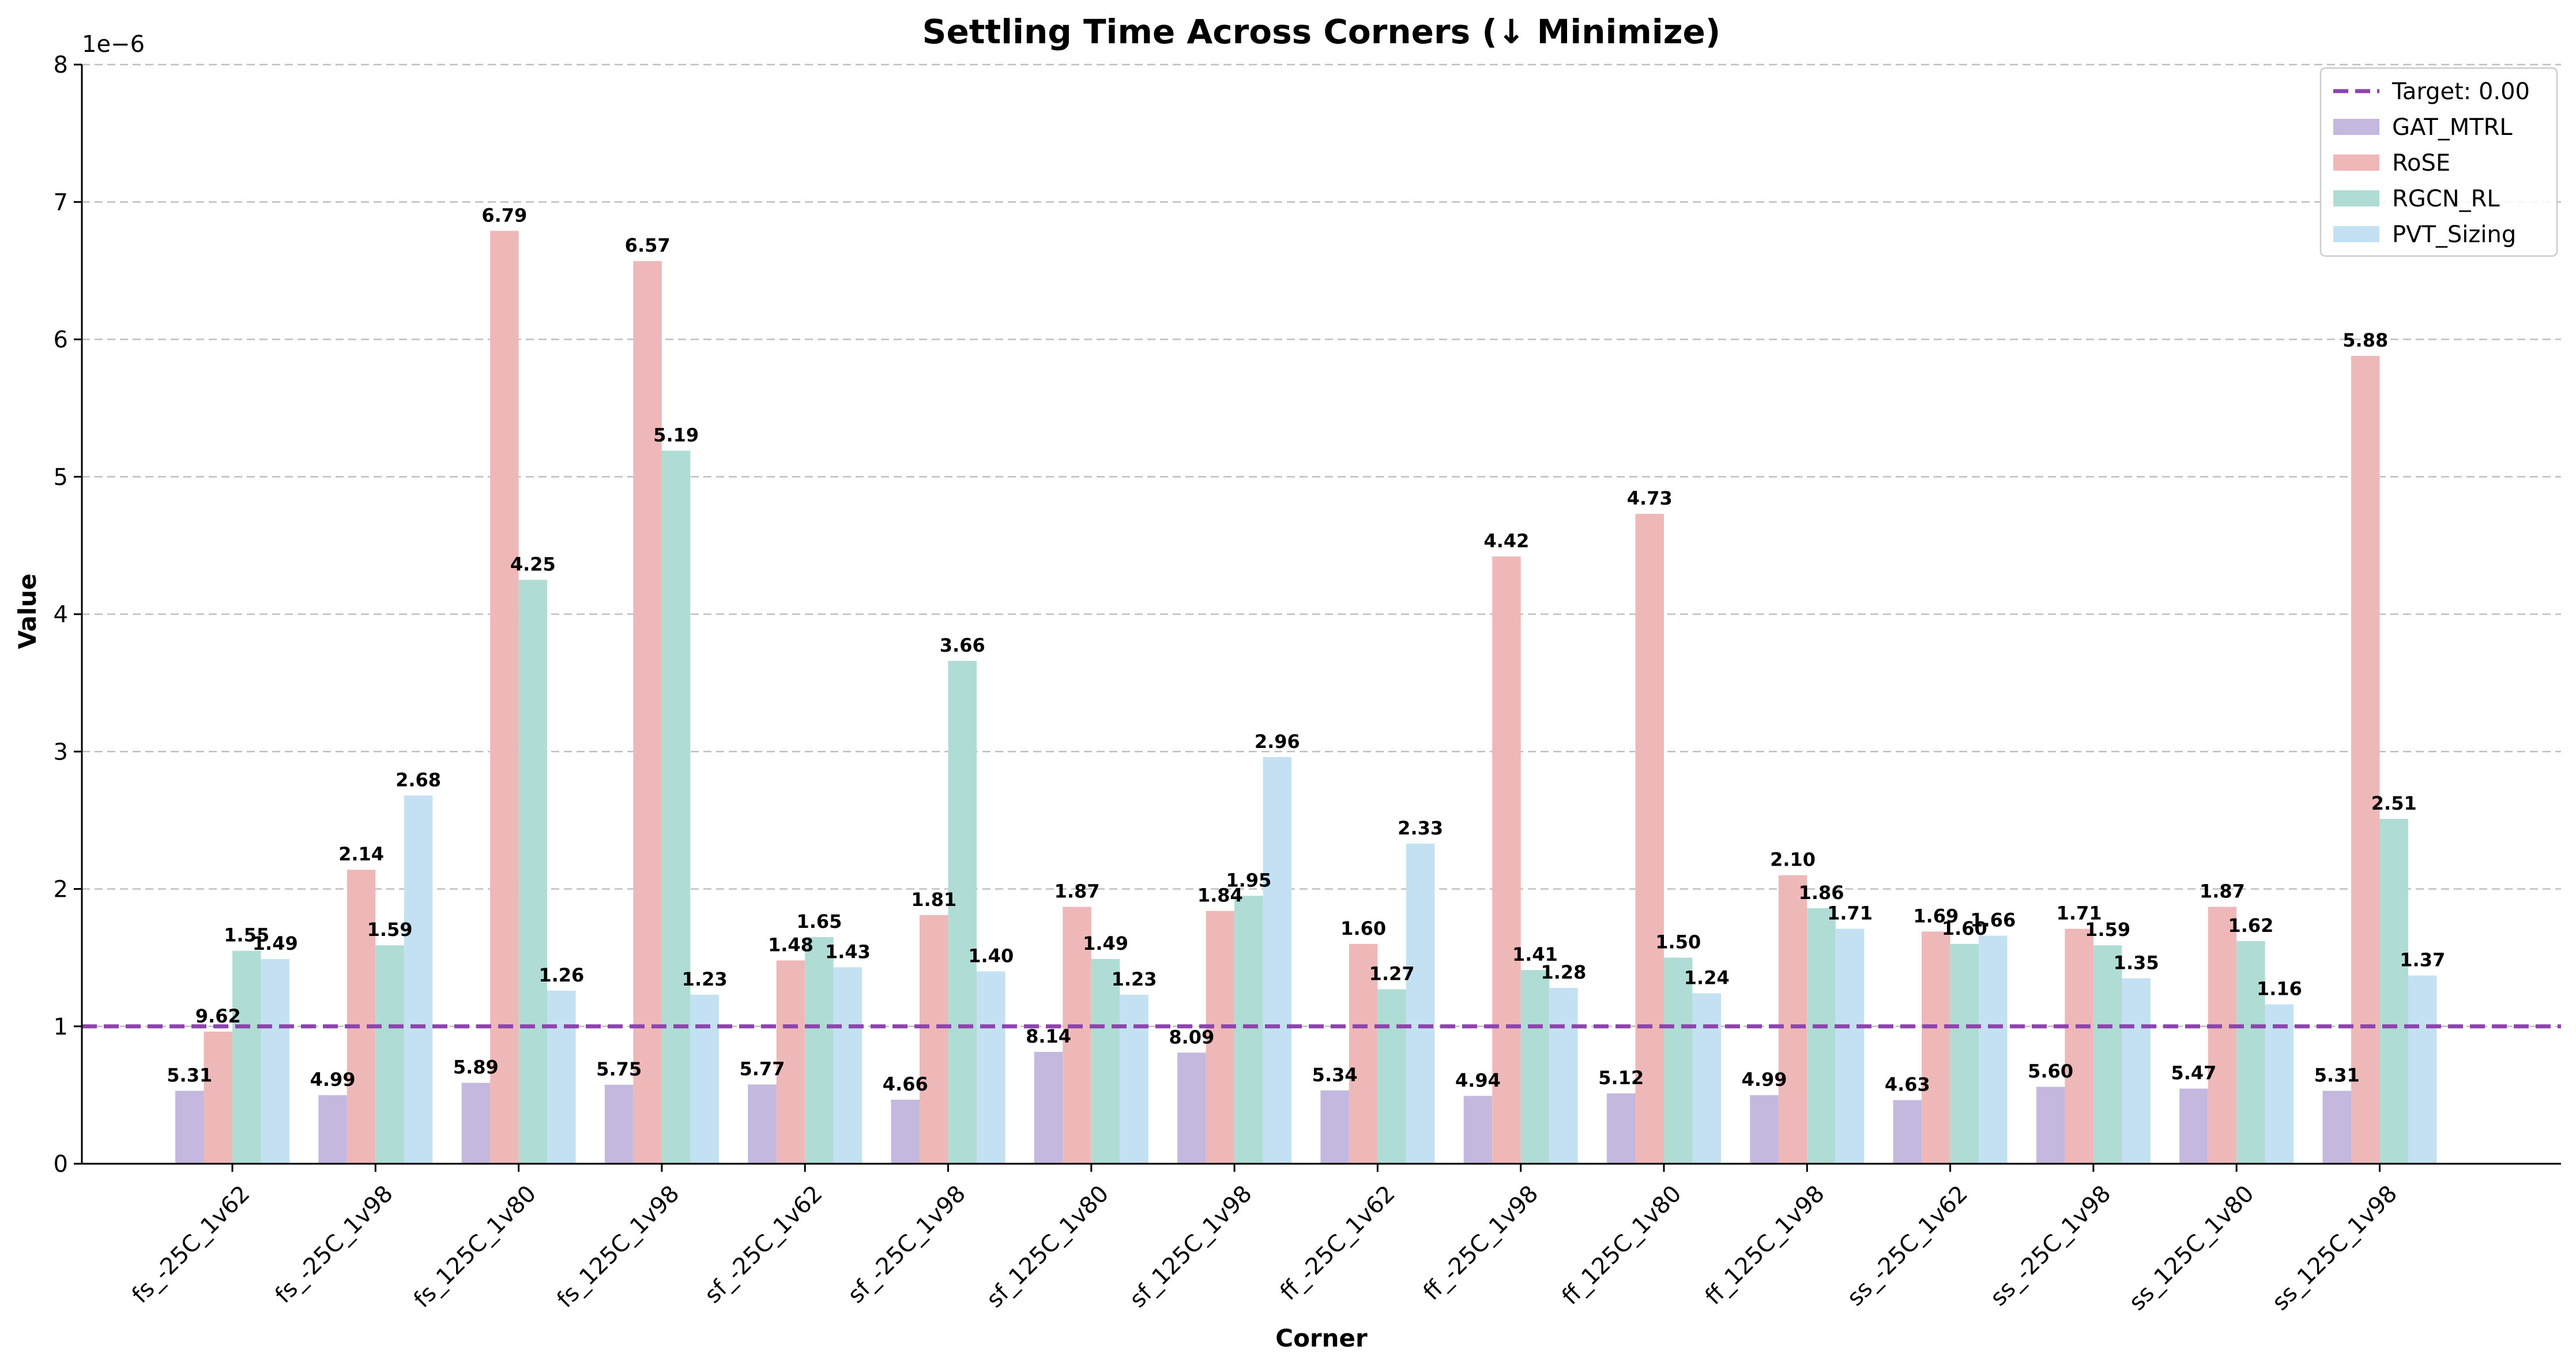  What do you see at coordinates (2050, 1071) in the screenshot?
I see `data-label-GAT_MTRL-13: 5.60` at bounding box center [2050, 1071].